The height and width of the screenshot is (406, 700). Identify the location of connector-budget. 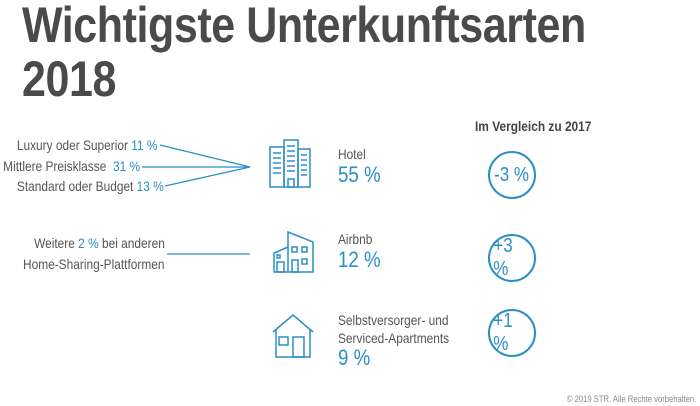
(207, 176).